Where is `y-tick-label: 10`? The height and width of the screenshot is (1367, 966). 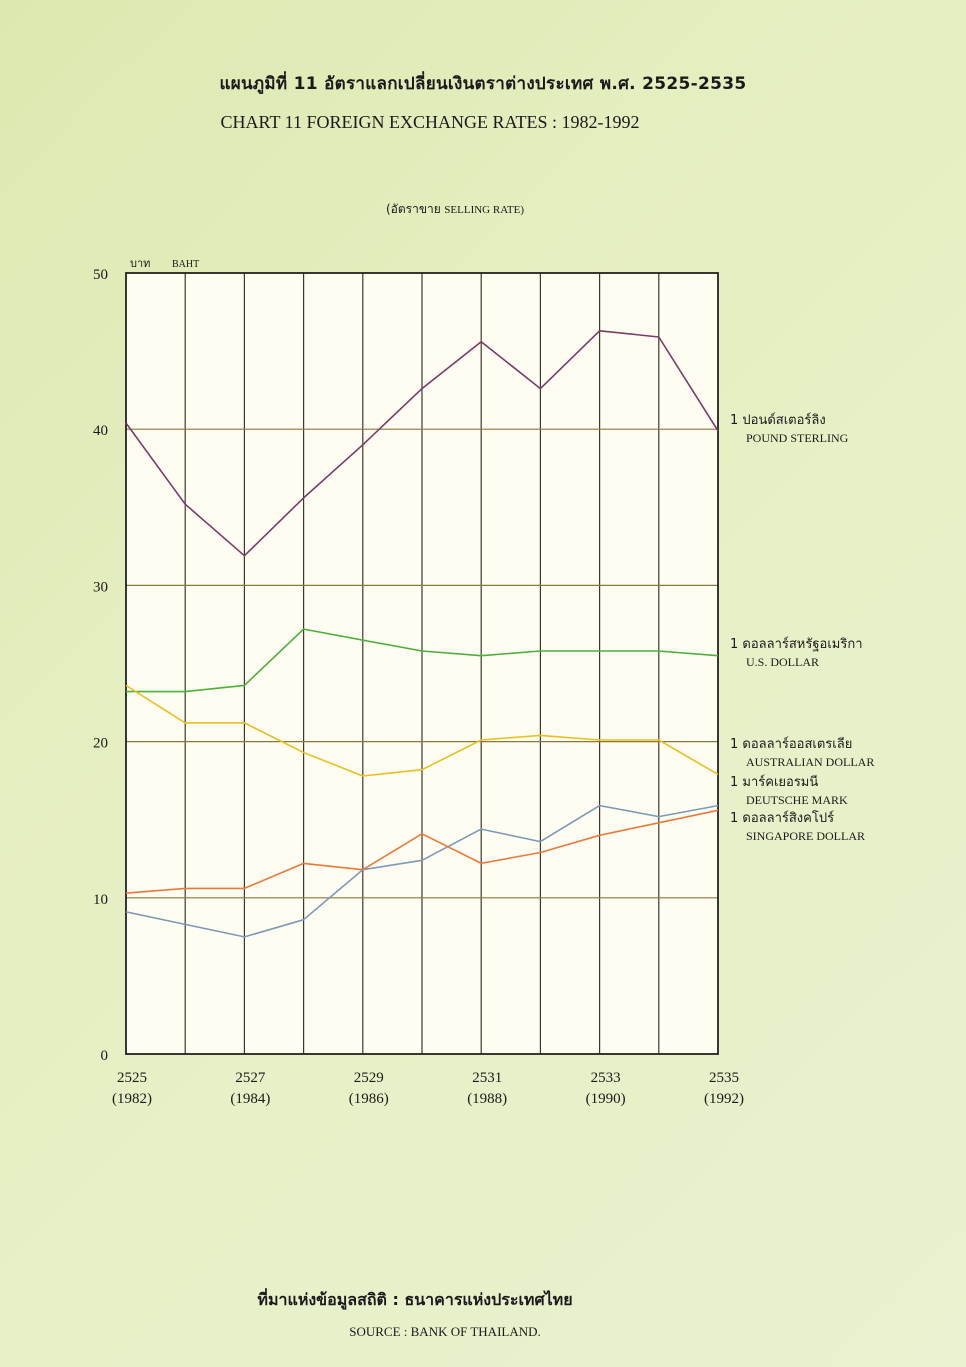
y-tick-label: 10 is located at coordinates (100, 900).